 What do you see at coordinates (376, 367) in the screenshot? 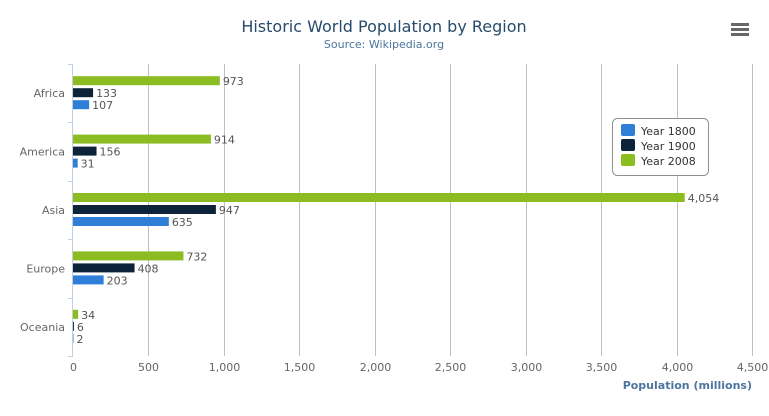
I see `x-tick-label: 2,000` at bounding box center [376, 367].